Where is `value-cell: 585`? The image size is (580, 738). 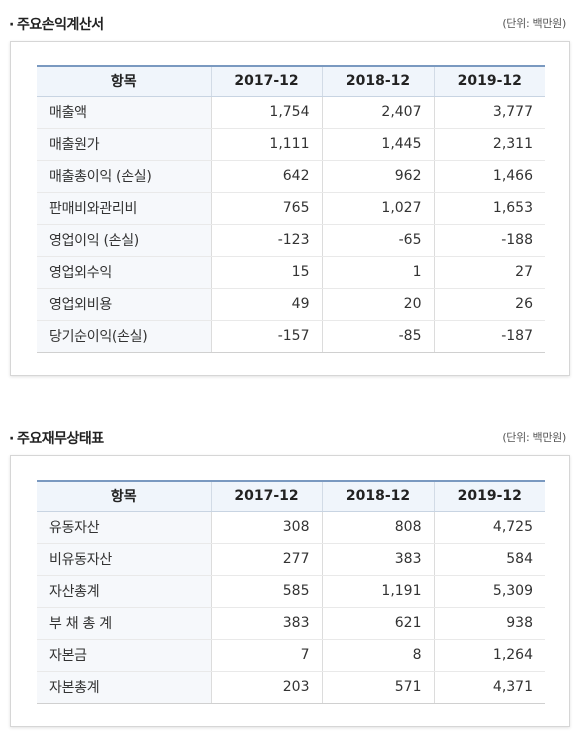
value-cell: 585 is located at coordinates (266, 591).